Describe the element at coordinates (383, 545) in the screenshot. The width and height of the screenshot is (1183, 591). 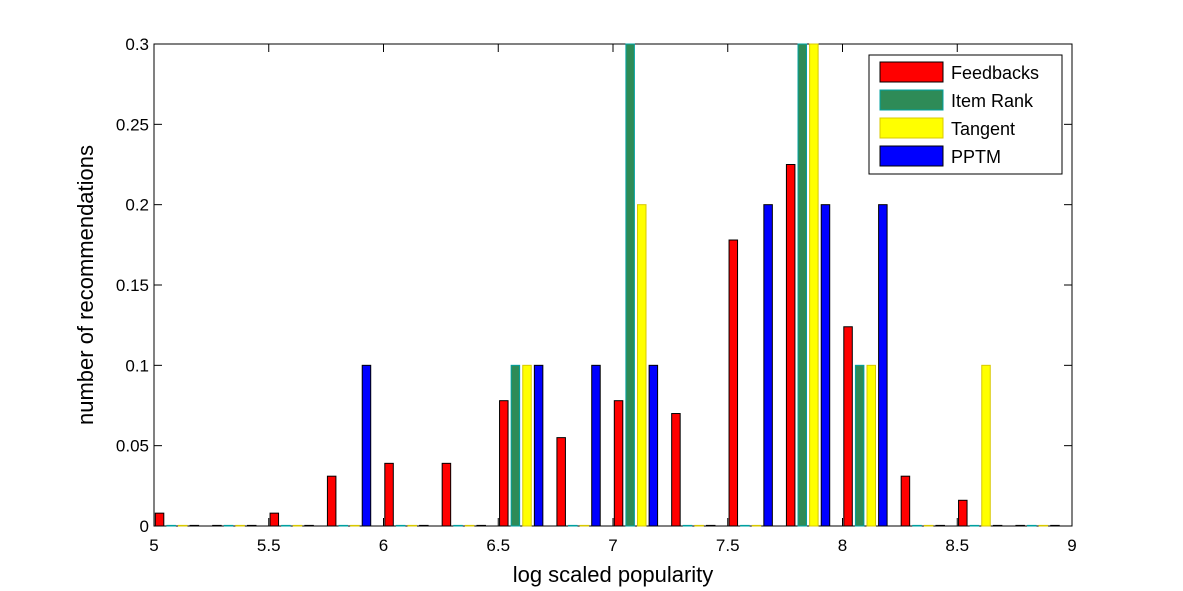
I see `x-tick-label: 6` at that location.